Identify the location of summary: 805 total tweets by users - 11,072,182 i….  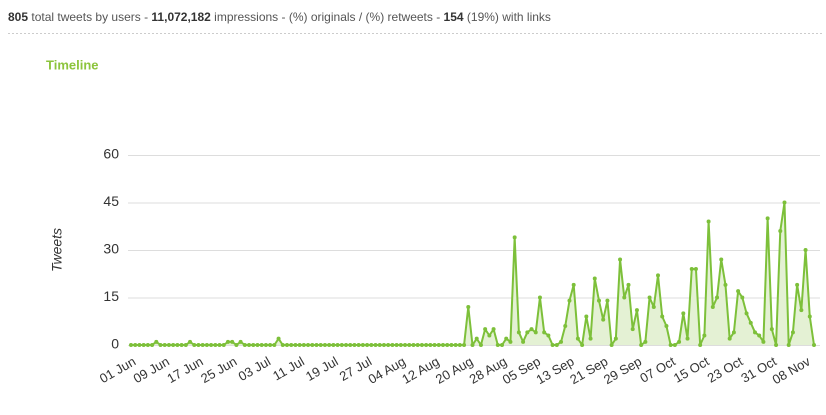
(279, 17).